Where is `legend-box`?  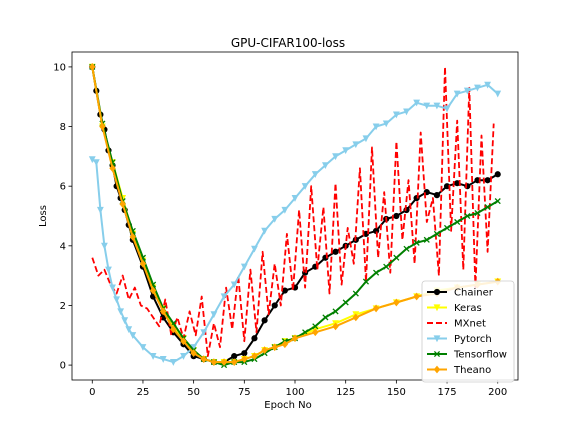
legend-box is located at coordinates (468, 331).